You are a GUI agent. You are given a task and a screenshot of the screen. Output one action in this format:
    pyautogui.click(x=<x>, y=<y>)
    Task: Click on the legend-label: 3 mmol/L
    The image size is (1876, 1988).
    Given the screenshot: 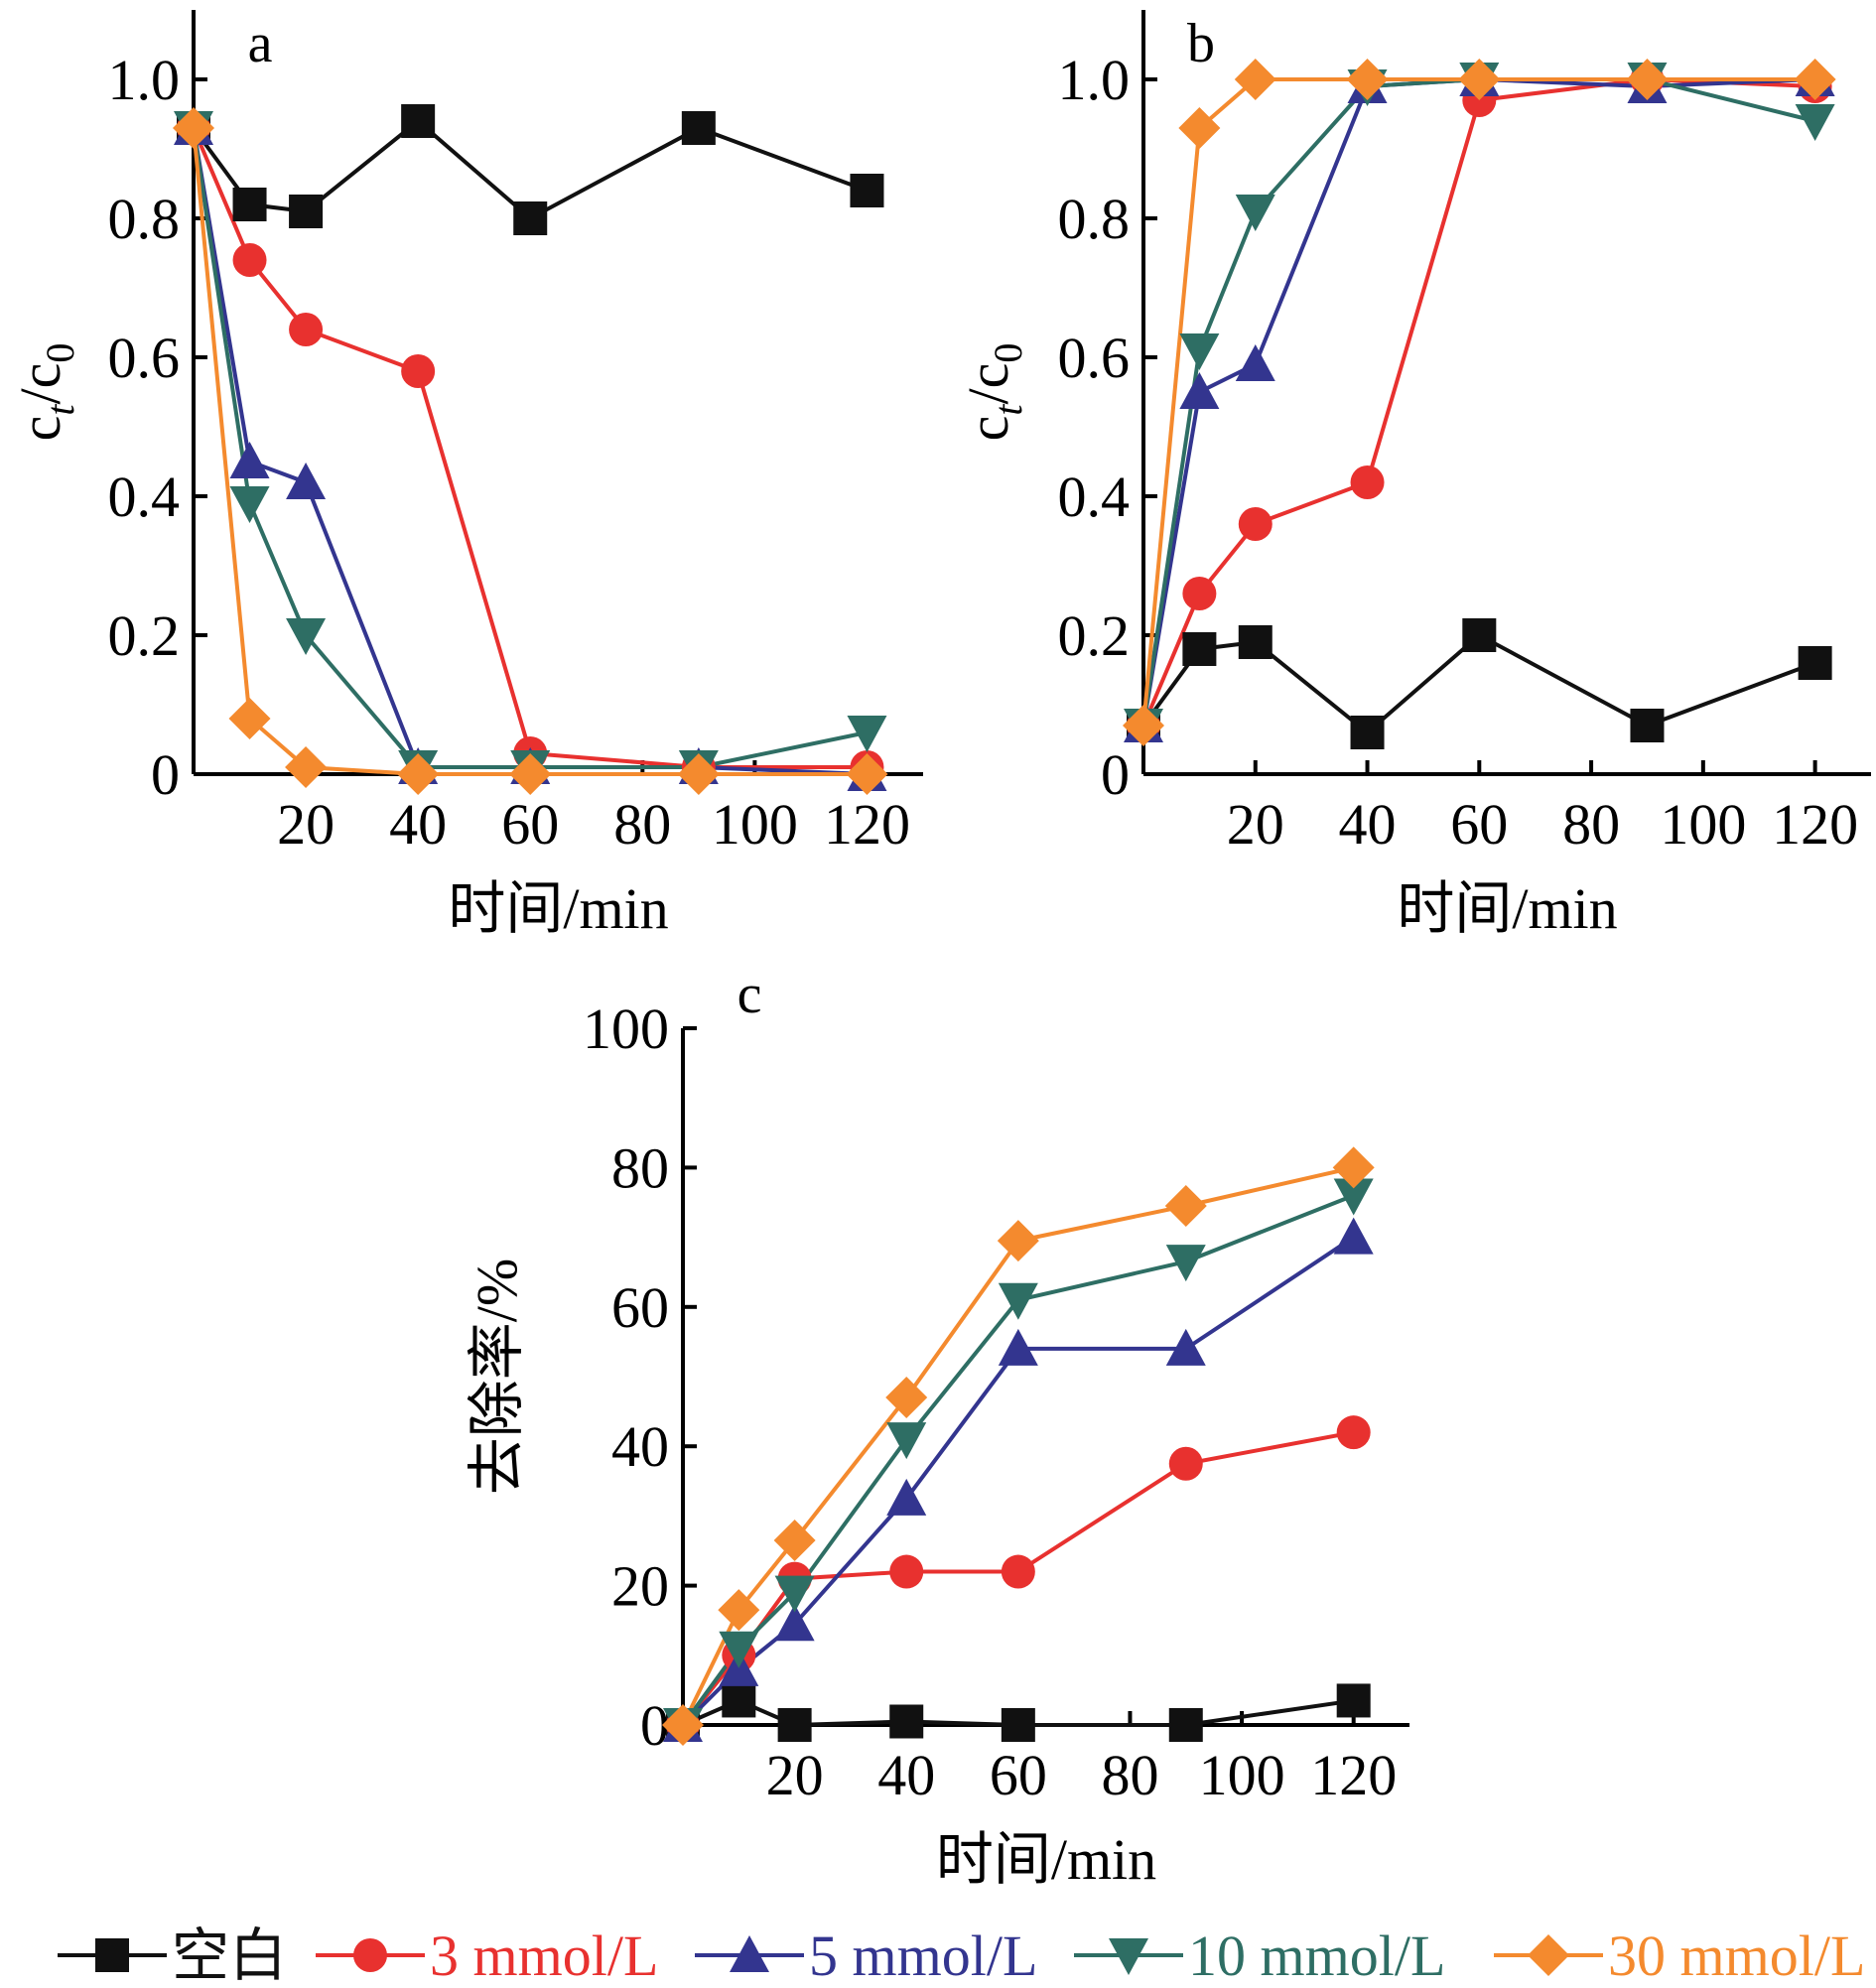 What is the action you would take?
    pyautogui.click(x=544, y=1955)
    